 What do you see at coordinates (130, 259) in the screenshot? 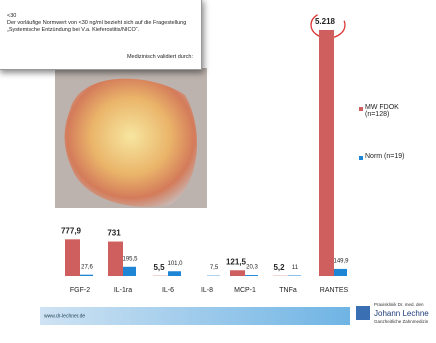
I see `value-label: 195,5` at bounding box center [130, 259].